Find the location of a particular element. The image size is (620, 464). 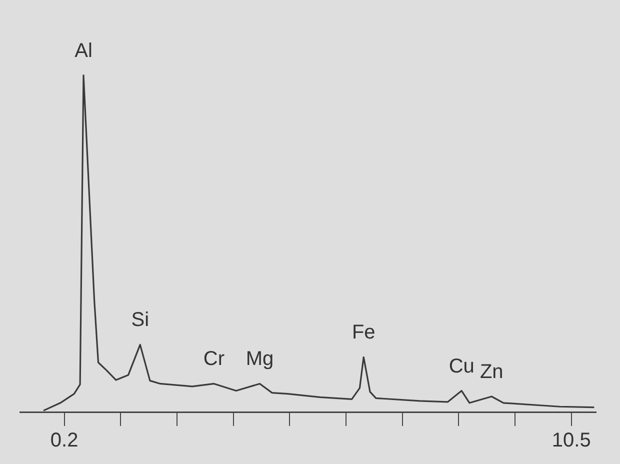

x-tick-label: 10.5 is located at coordinates (571, 441).